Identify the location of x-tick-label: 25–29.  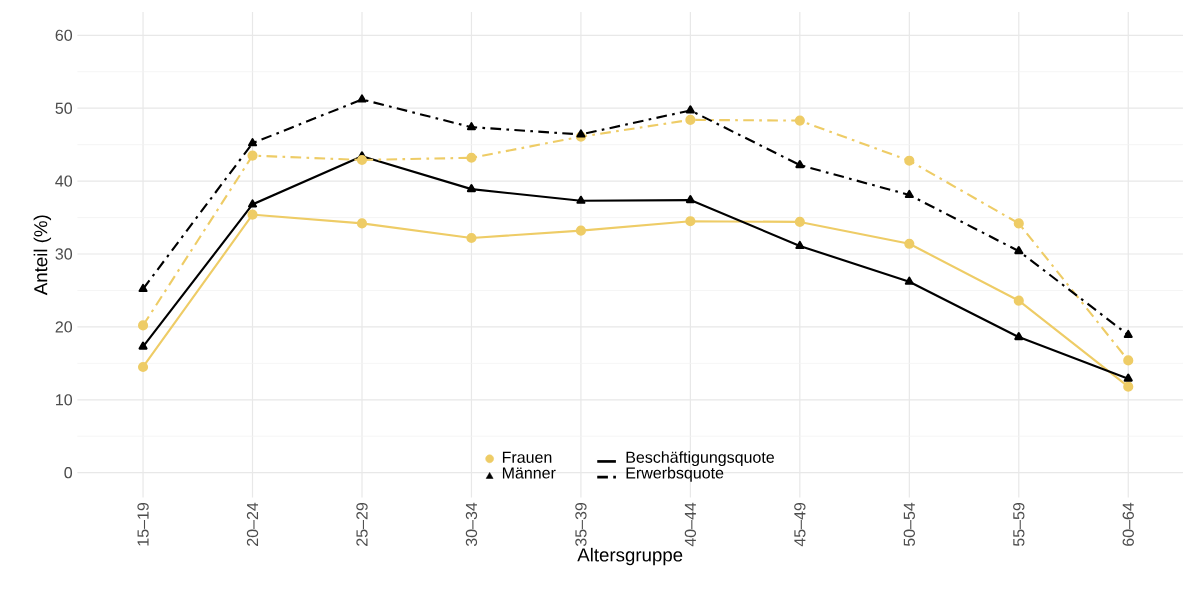
(362, 524).